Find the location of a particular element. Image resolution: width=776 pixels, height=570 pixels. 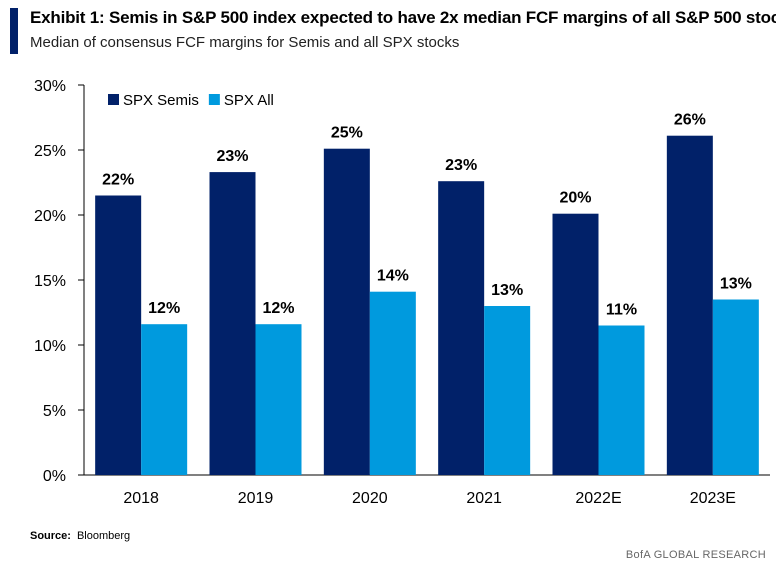

source-note: Source: Bloomberg is located at coordinates (80, 536).